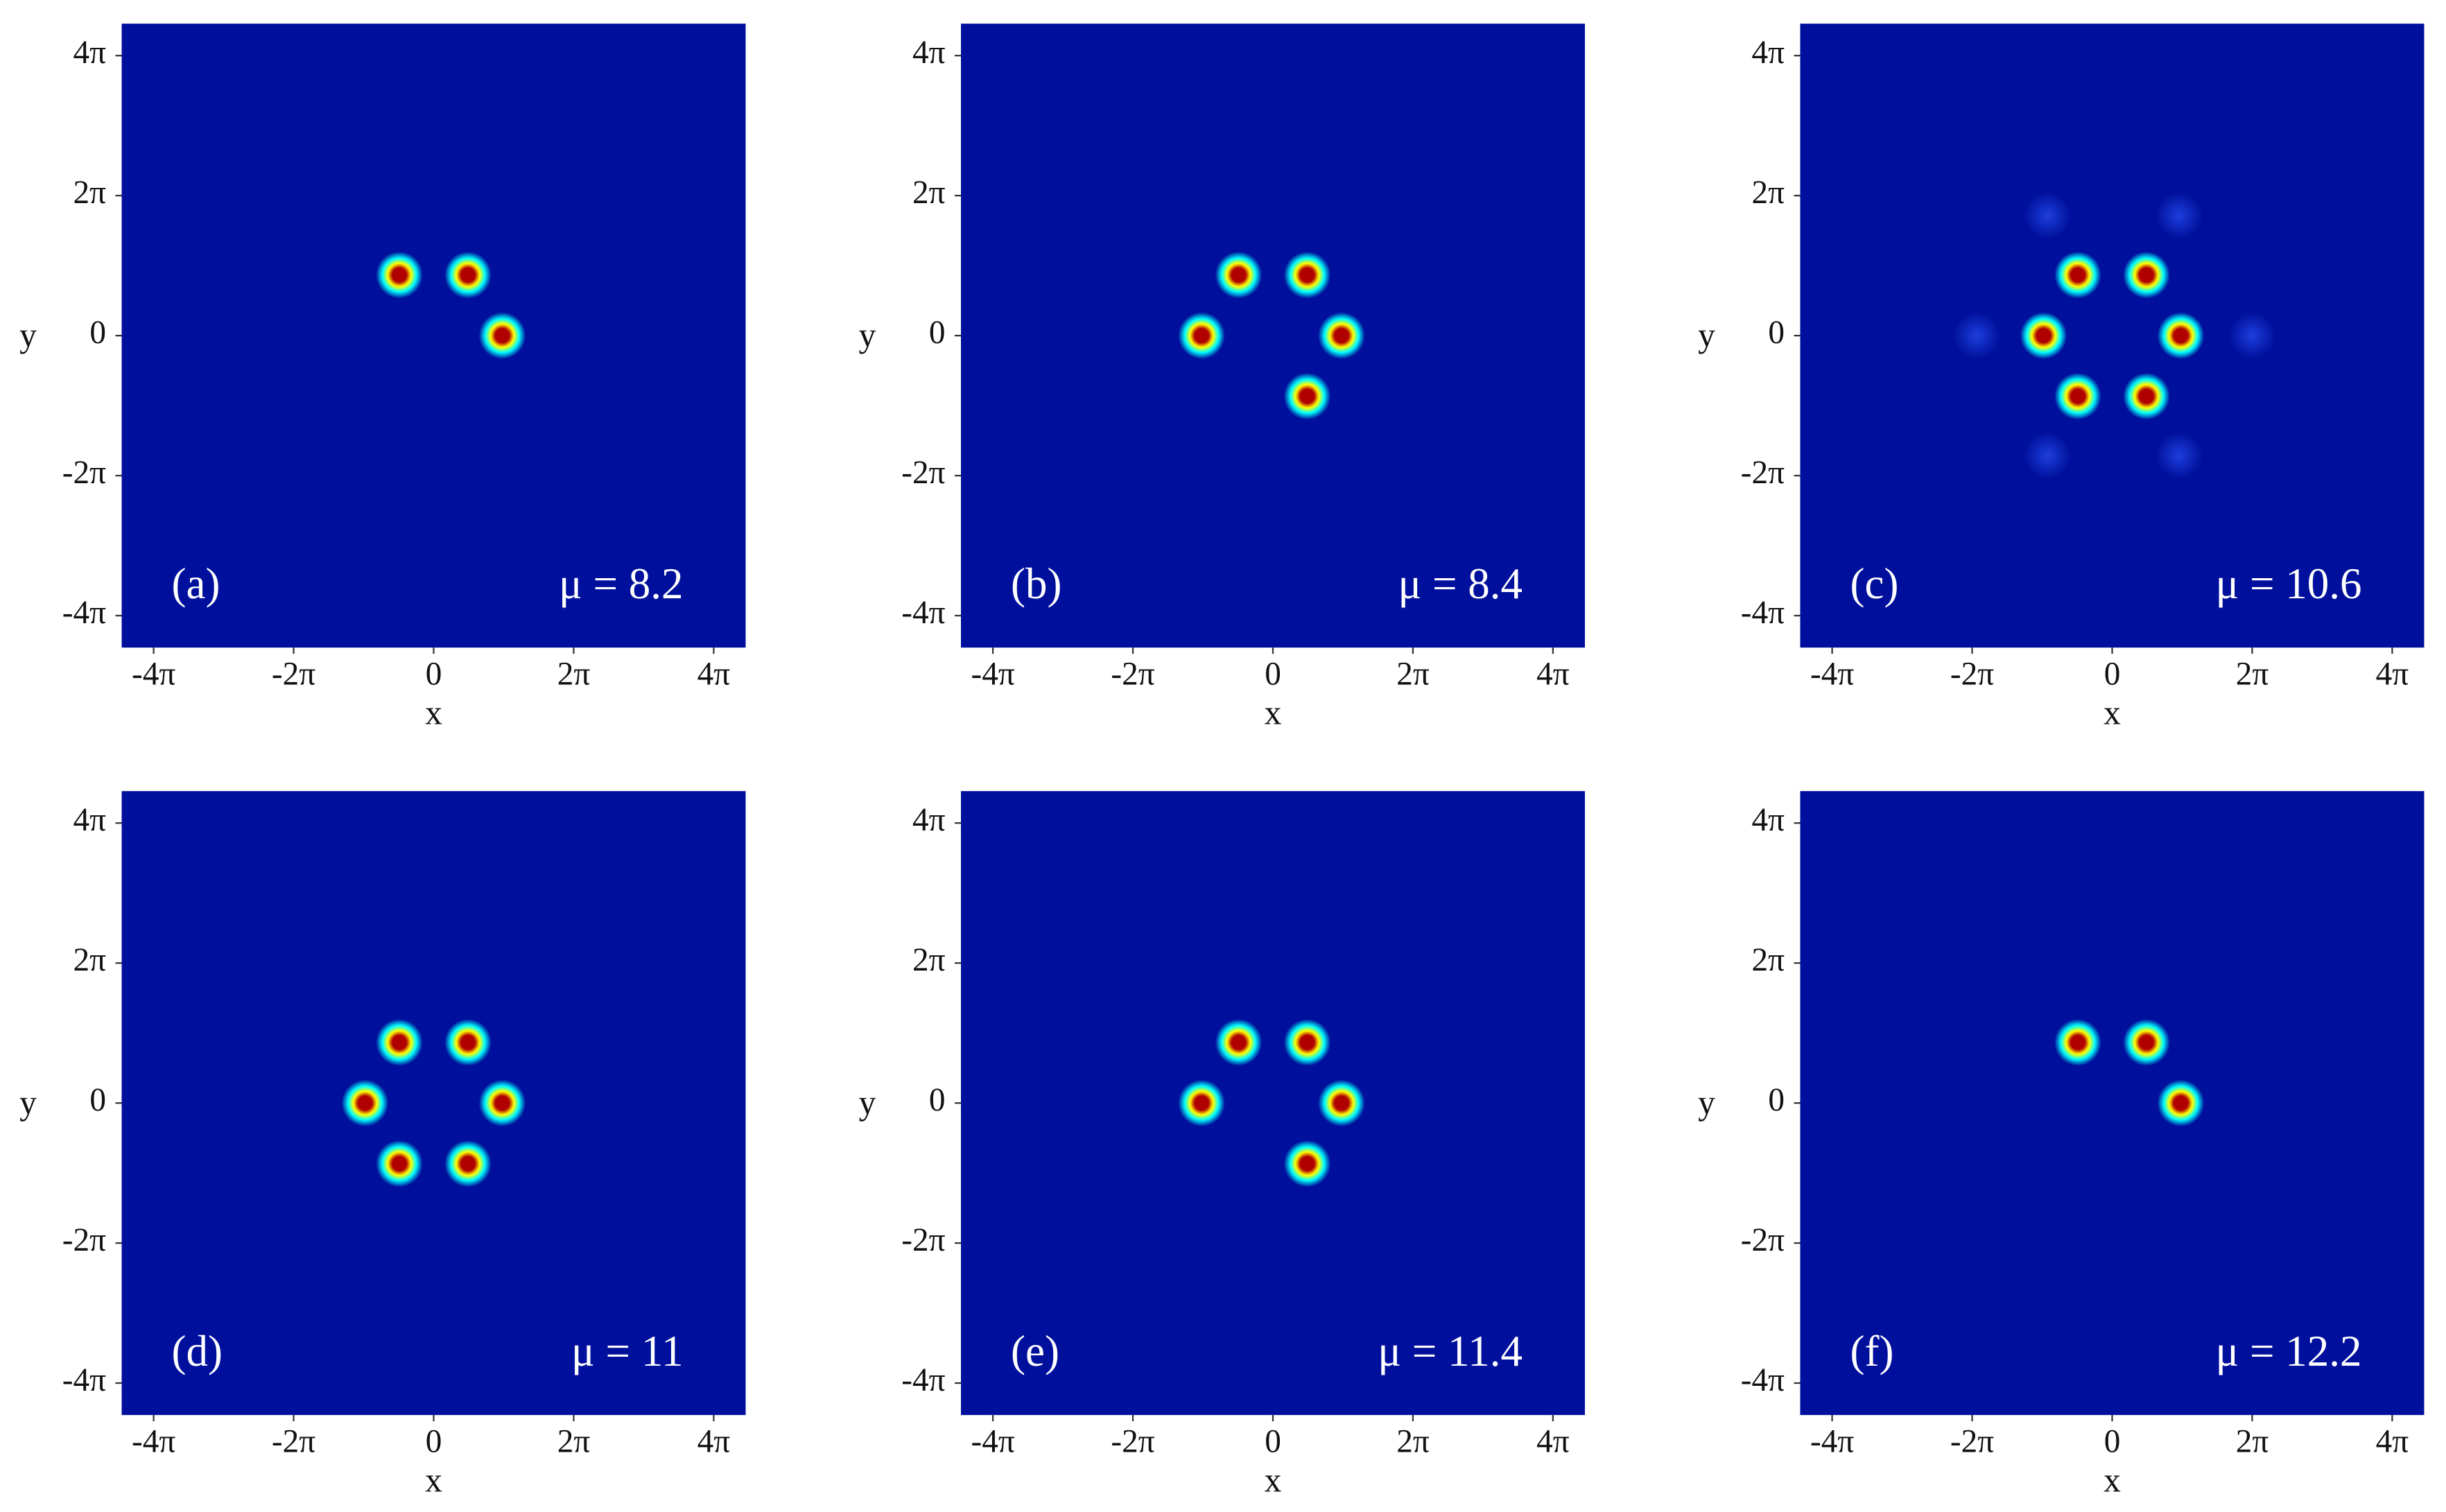 This screenshot has width=2446, height=1512. Describe the element at coordinates (196, 583) in the screenshot. I see `panel-label: (a)` at that location.